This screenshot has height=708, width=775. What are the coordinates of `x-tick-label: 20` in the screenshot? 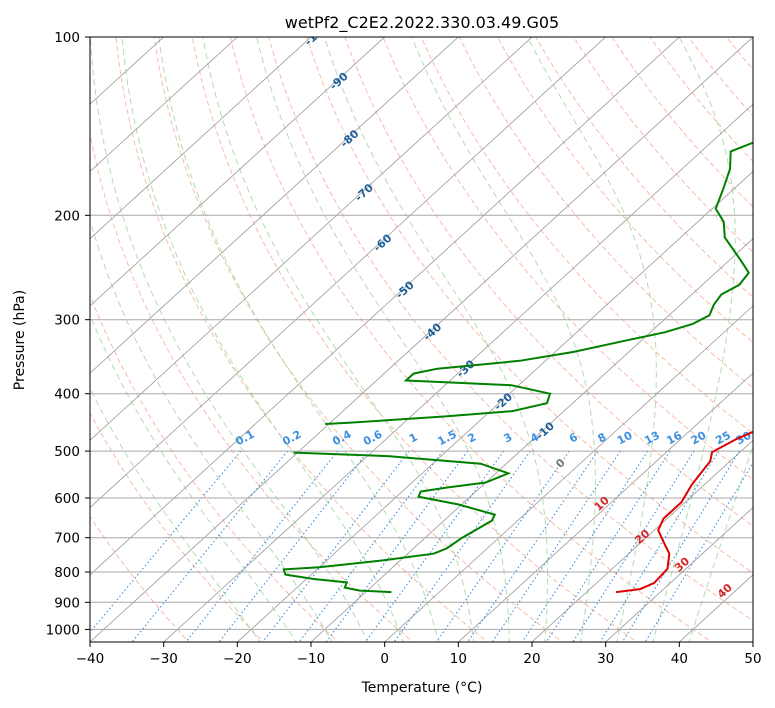 It's located at (531, 659).